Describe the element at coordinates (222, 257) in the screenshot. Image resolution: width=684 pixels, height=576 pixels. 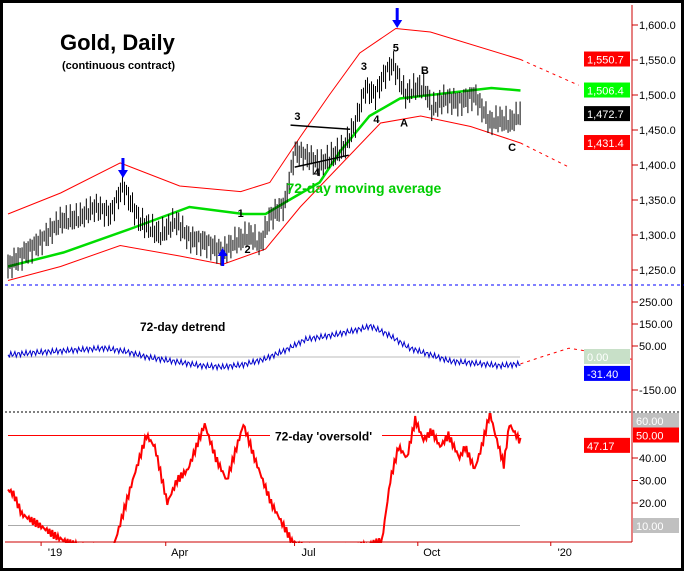
I see `arrow-up-icon` at that location.